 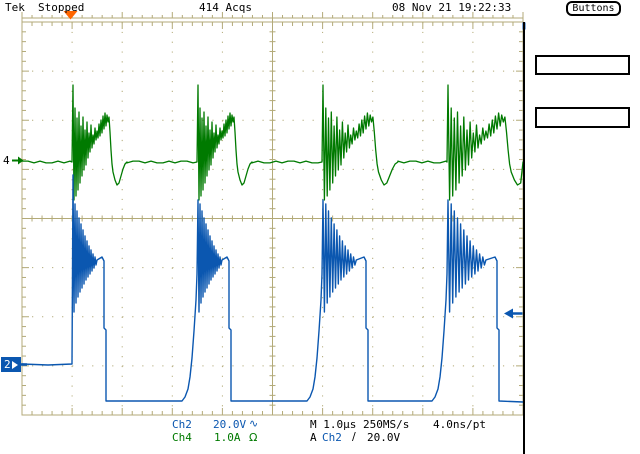 What do you see at coordinates (182, 437) in the screenshot?
I see `ch4-readout-label: Ch4` at bounding box center [182, 437].